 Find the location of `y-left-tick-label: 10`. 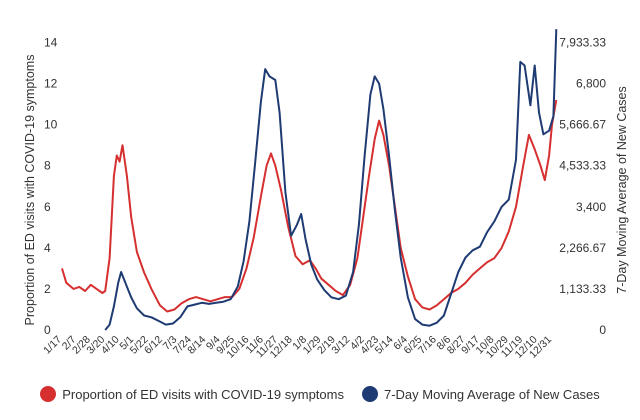

y-left-tick-label: 10 is located at coordinates (51, 125).